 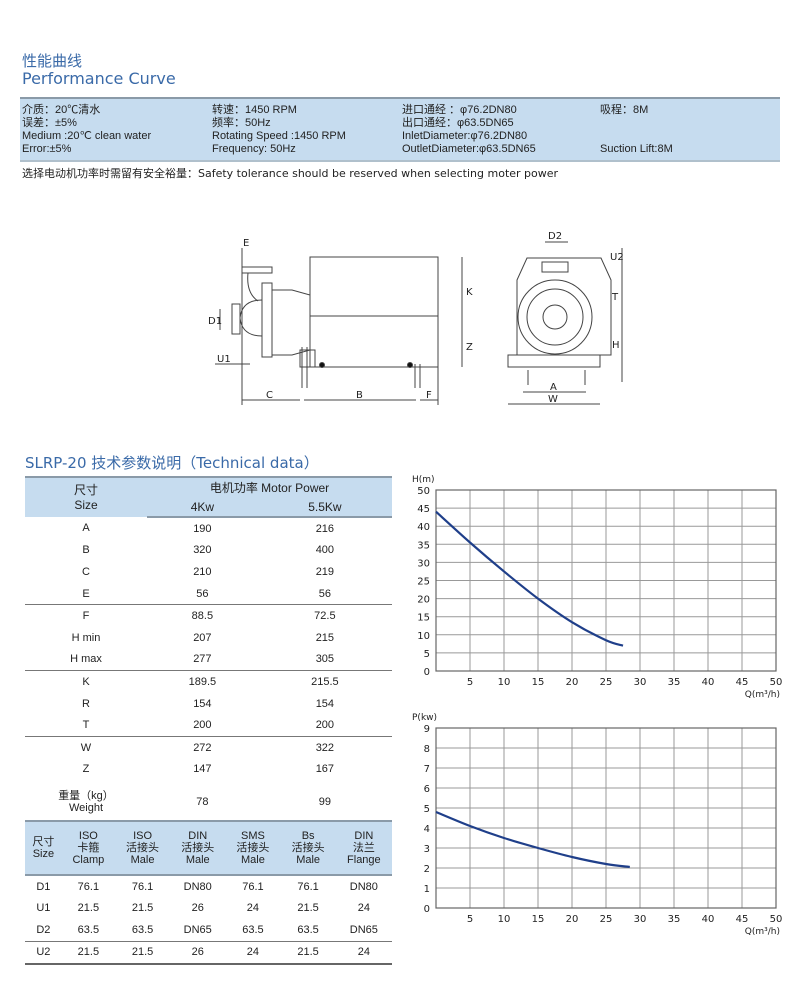 I want to click on x-axis-label: Q(m³/h), so click(x=762, y=932).